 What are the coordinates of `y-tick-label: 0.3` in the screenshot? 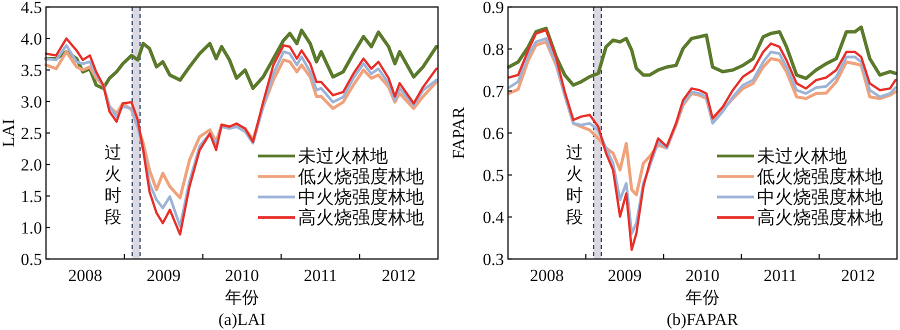 It's located at (493, 259).